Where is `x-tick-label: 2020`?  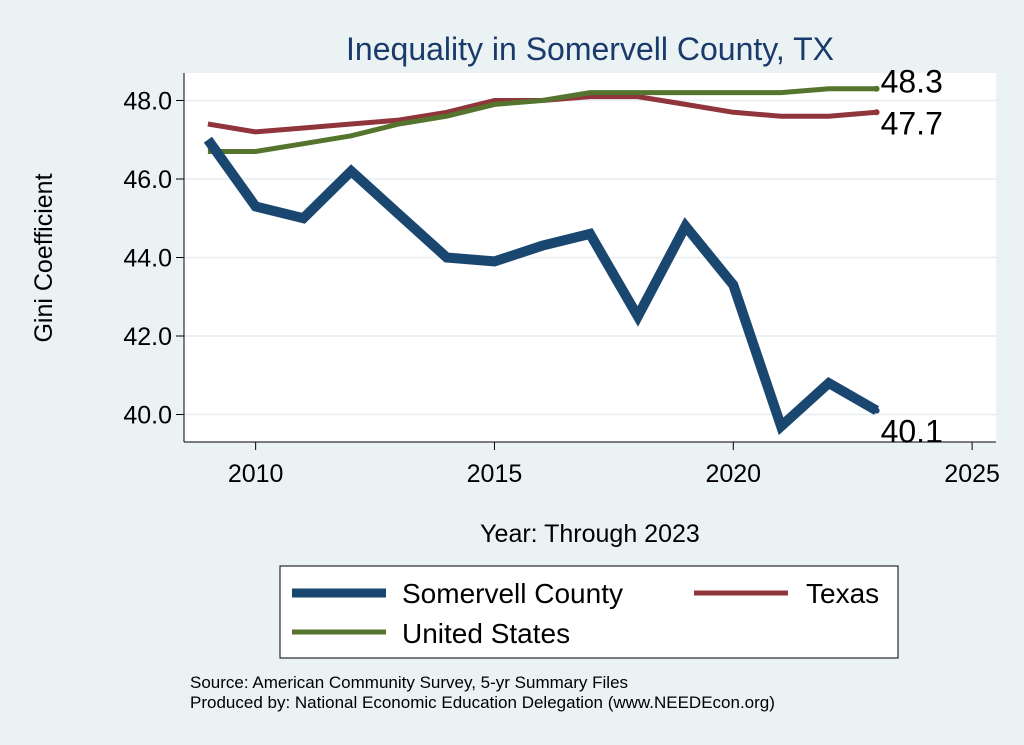 x-tick-label: 2020 is located at coordinates (733, 474).